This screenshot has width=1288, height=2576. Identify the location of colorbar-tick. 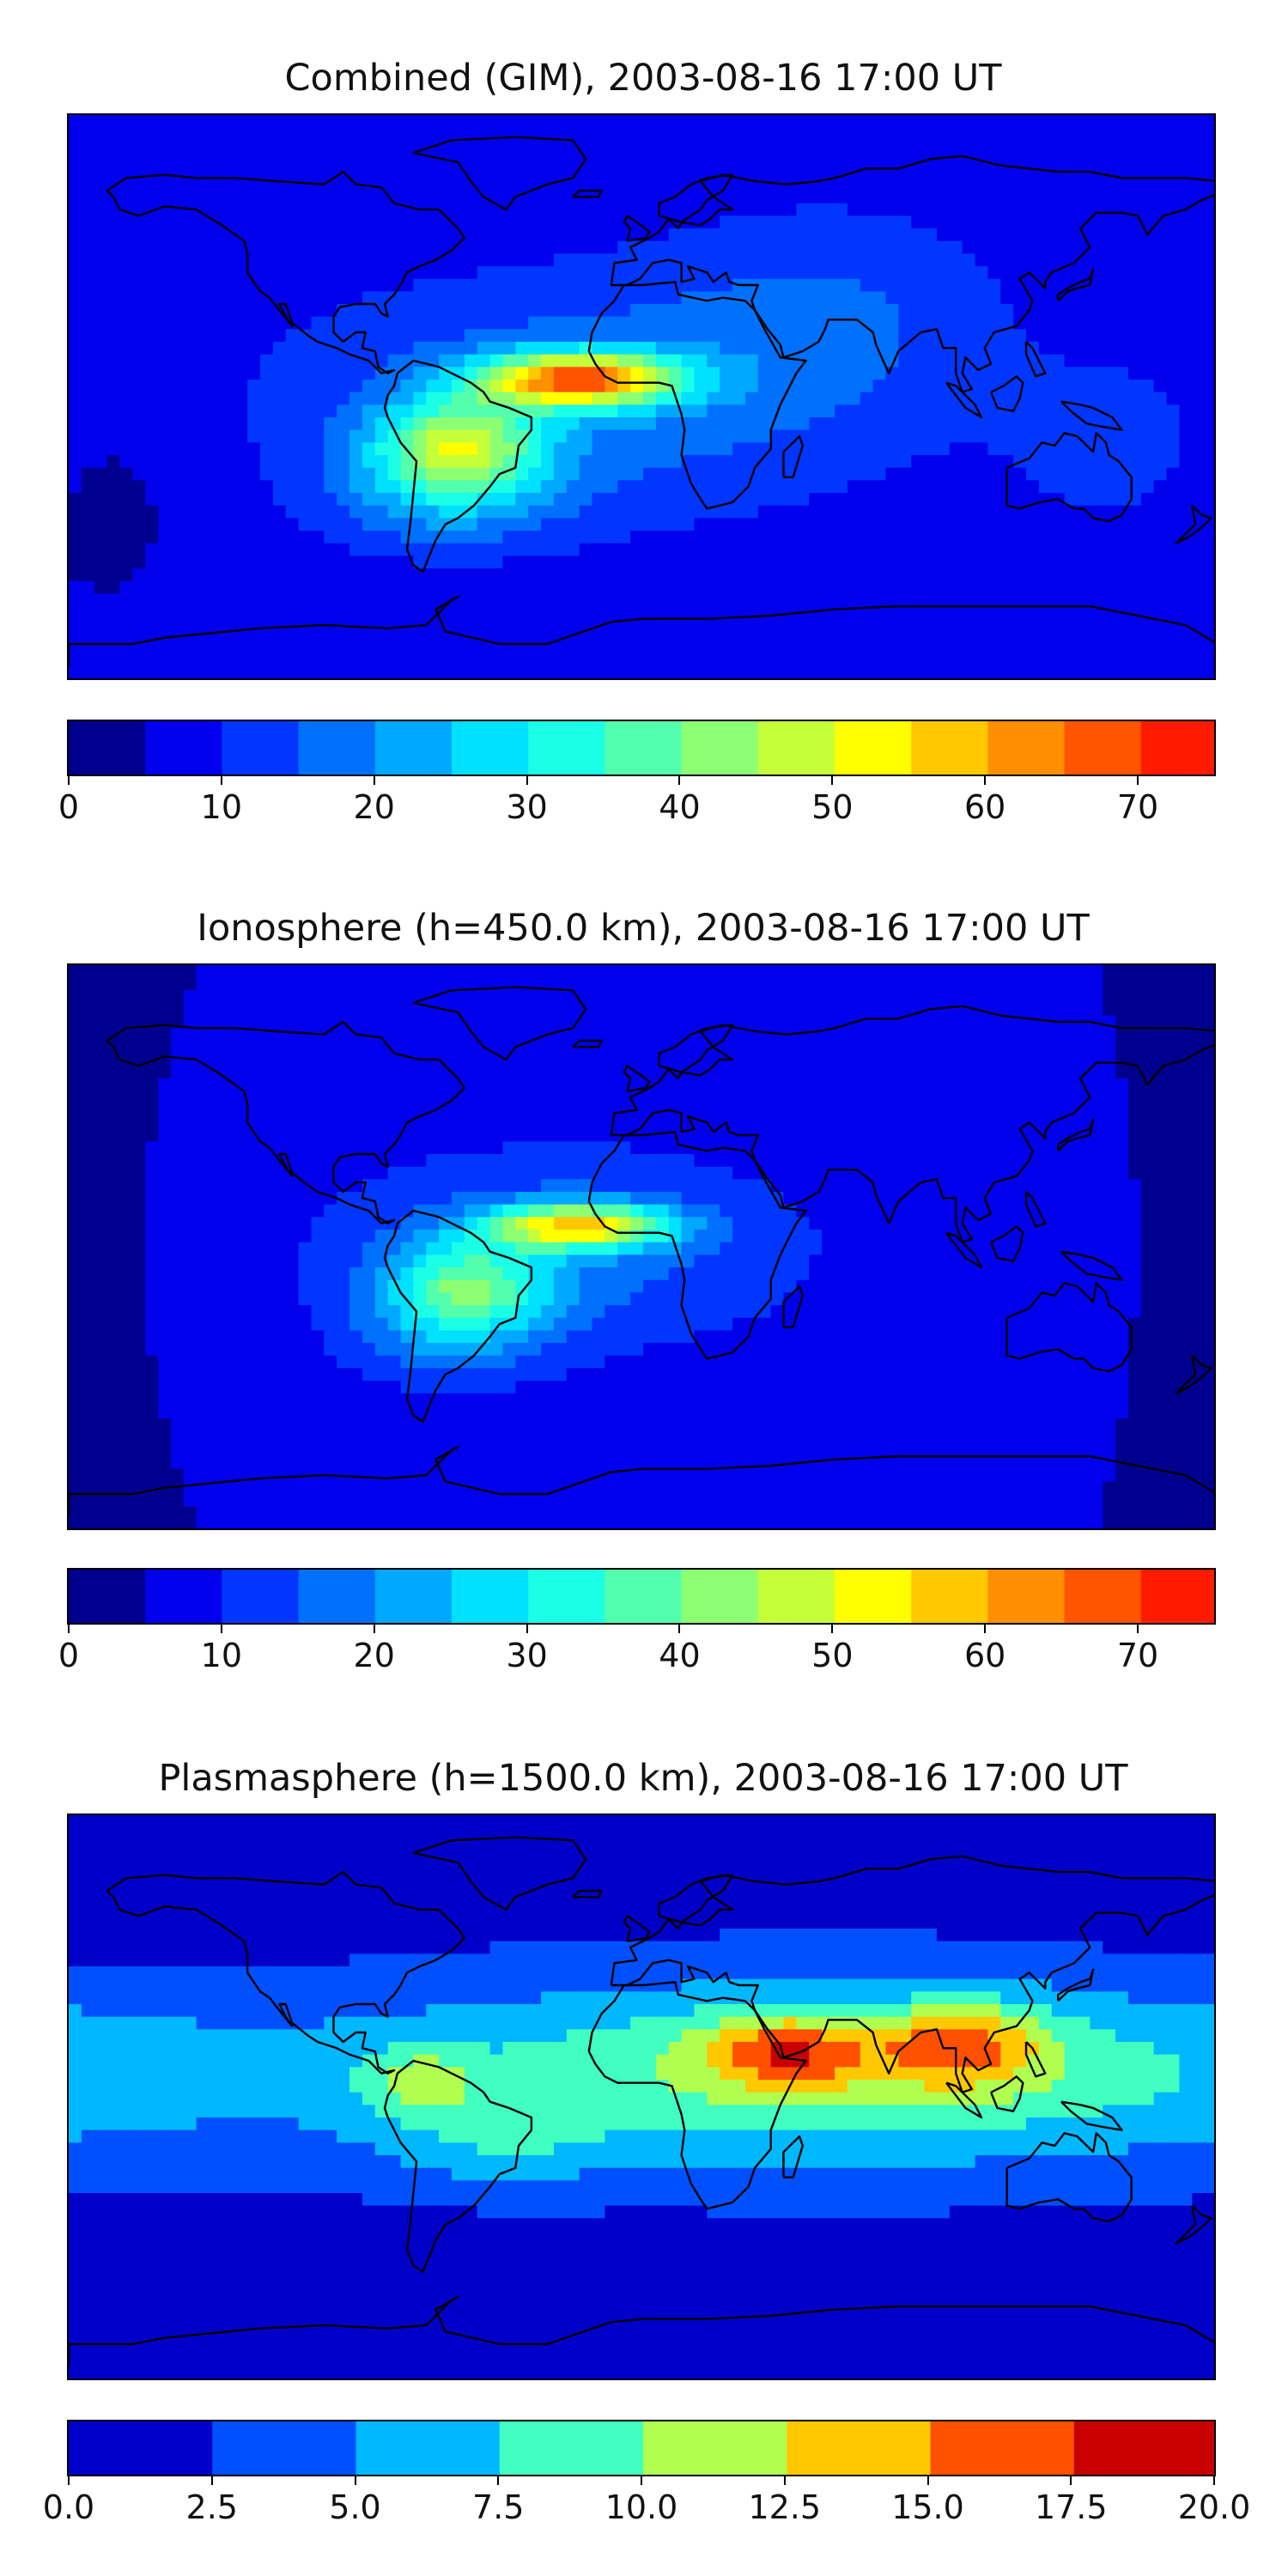
(69, 781).